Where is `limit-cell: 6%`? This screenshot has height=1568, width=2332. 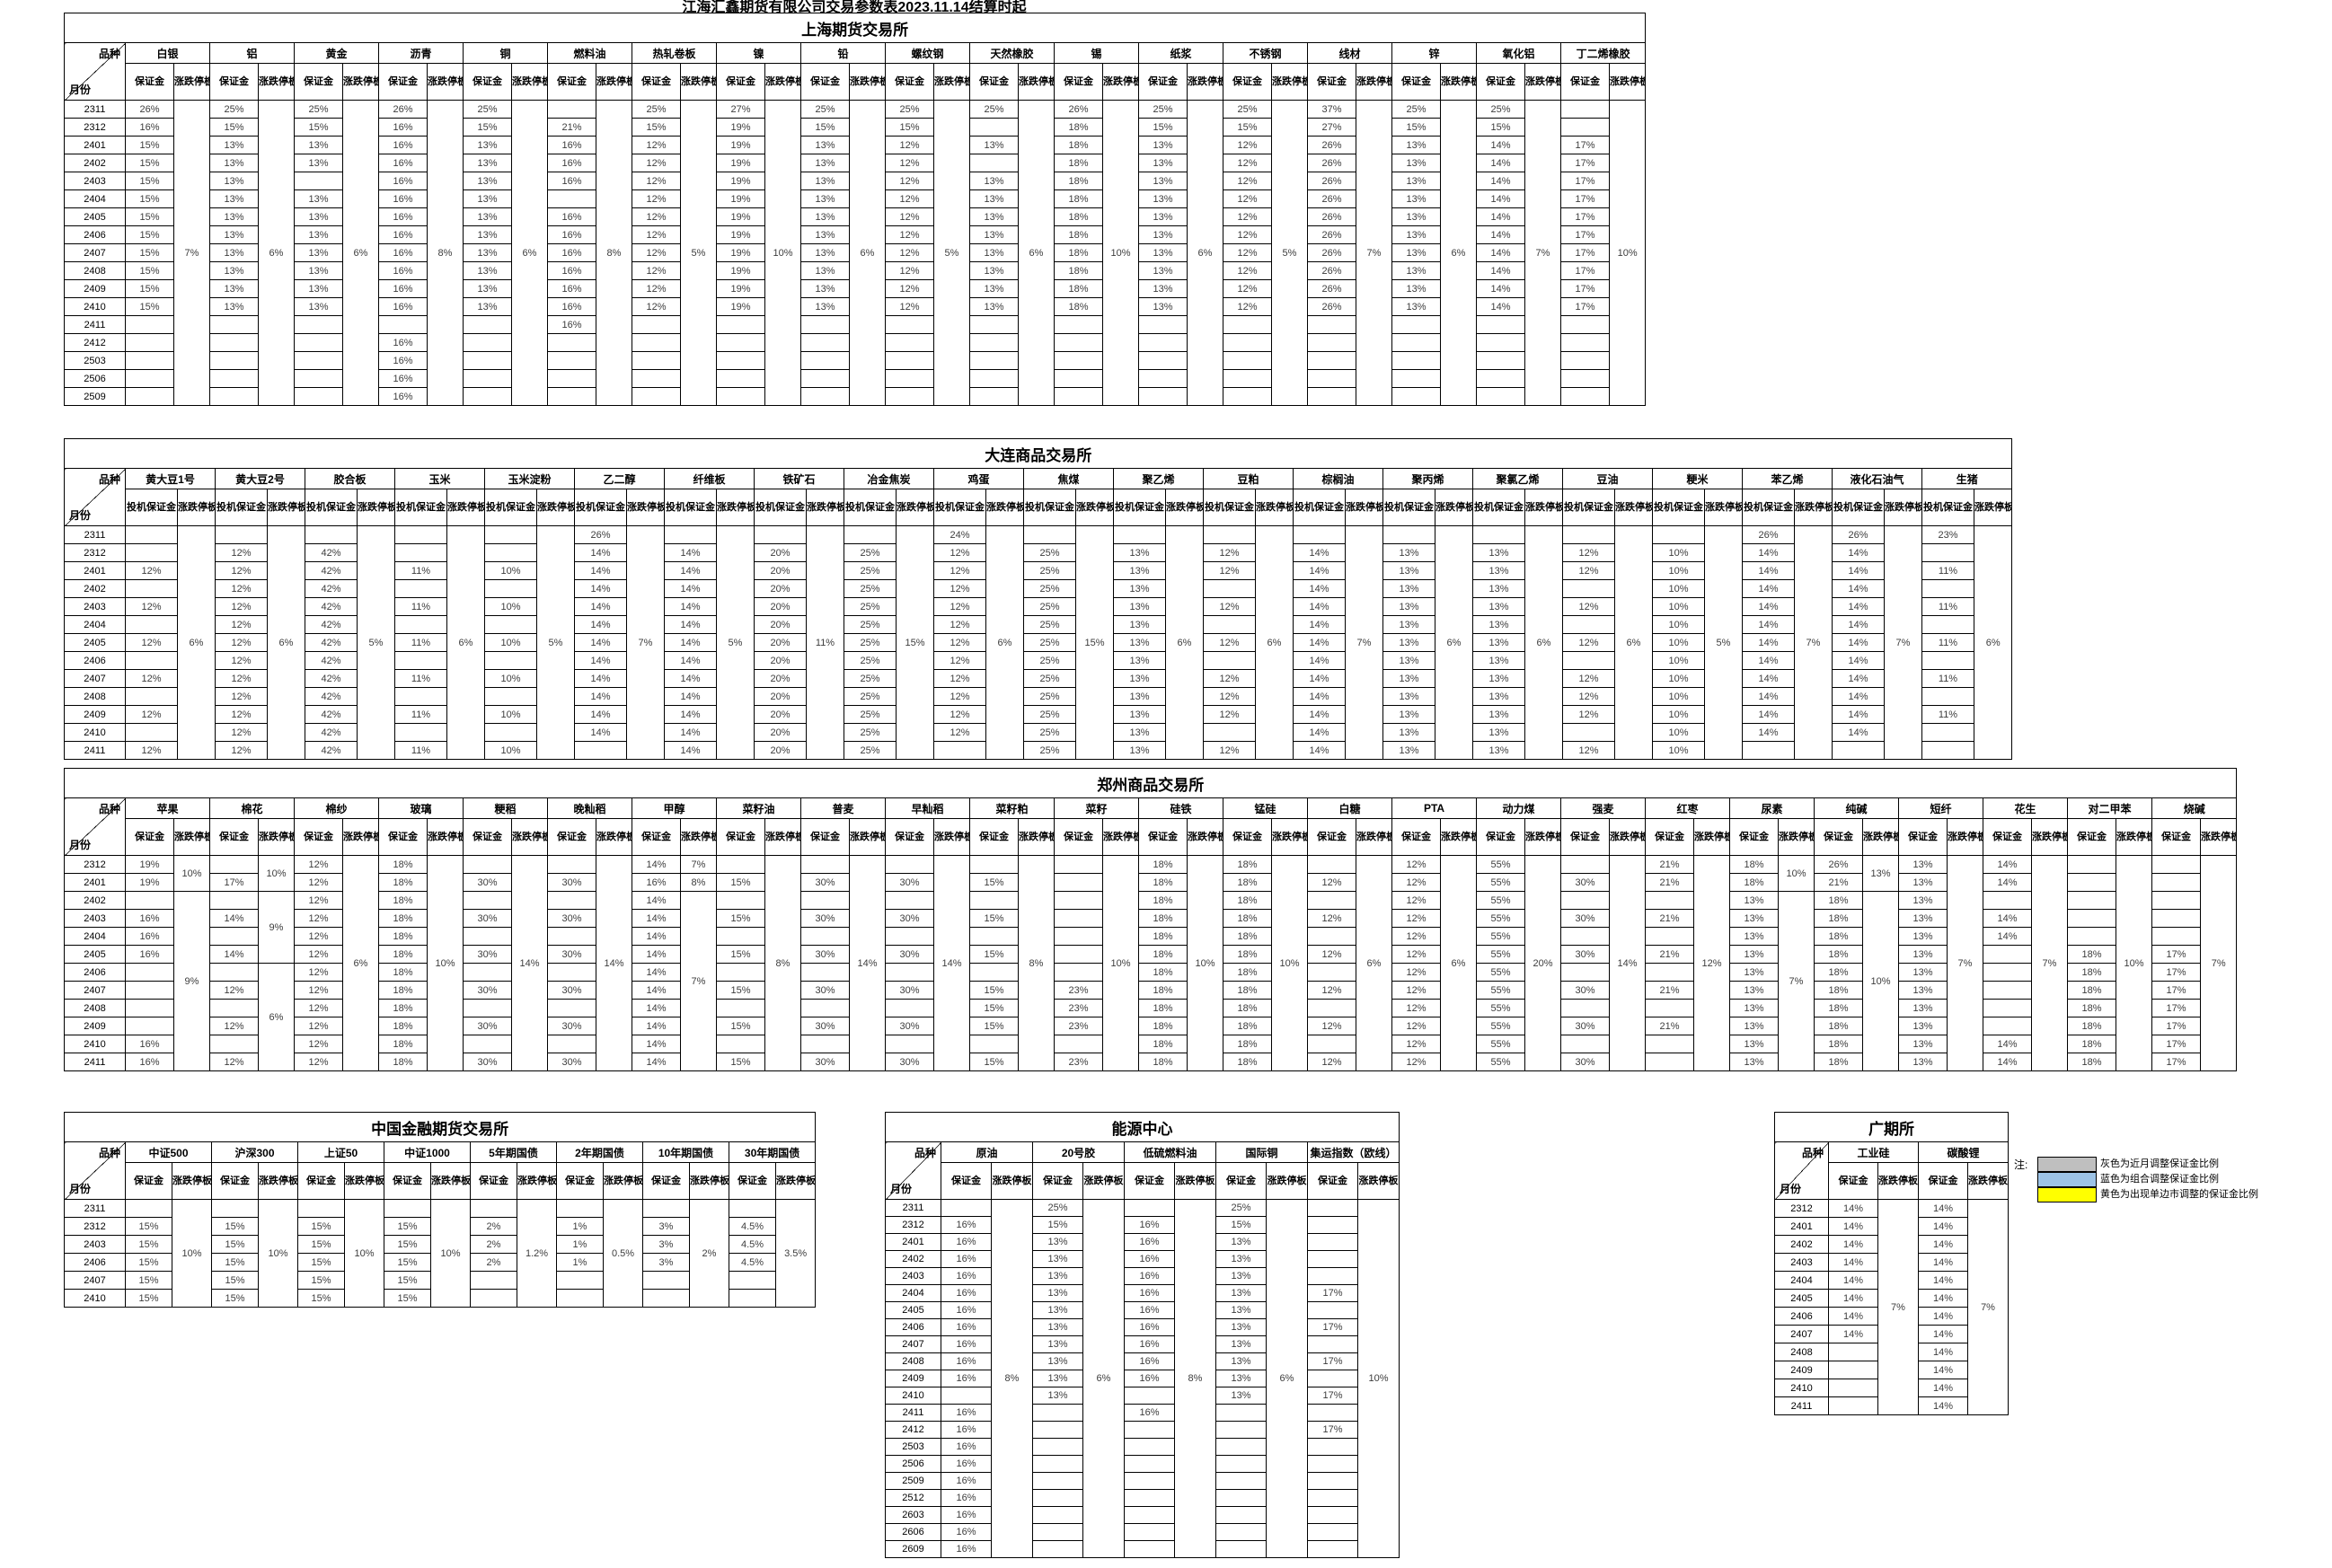 limit-cell: 6% is located at coordinates (1005, 642).